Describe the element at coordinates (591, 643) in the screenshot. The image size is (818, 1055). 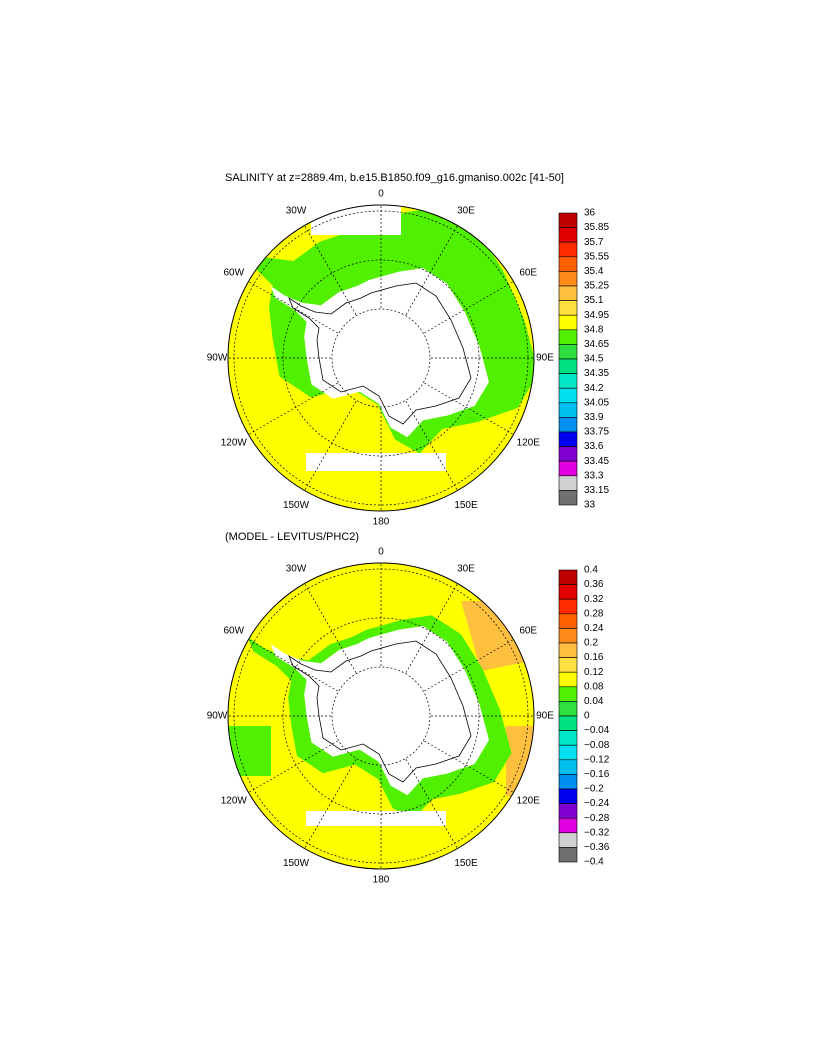
I see `colorbar-label: 0.2` at that location.